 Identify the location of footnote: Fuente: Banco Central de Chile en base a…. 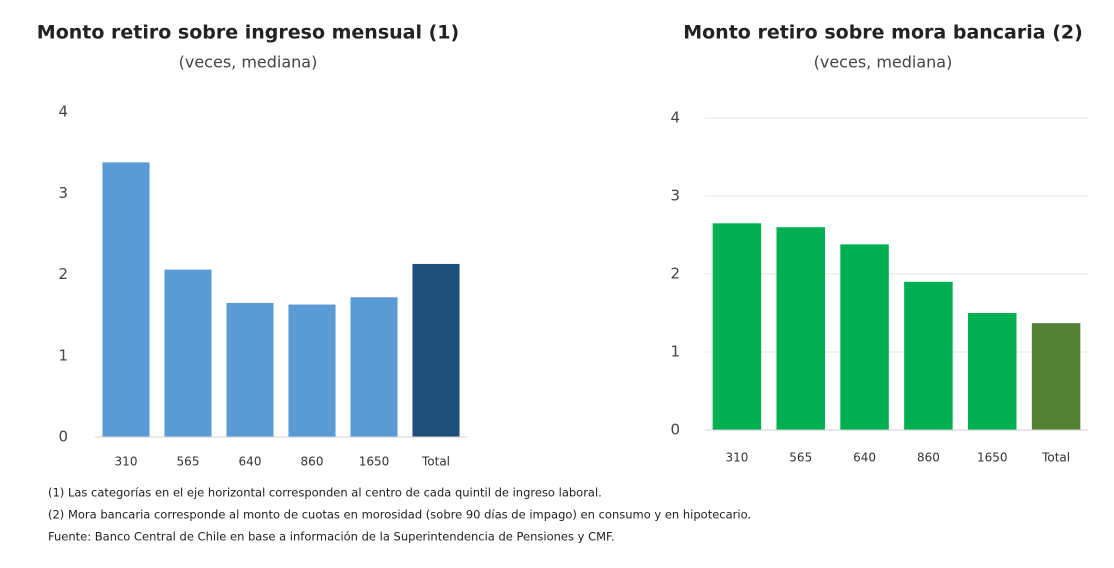
(331, 537).